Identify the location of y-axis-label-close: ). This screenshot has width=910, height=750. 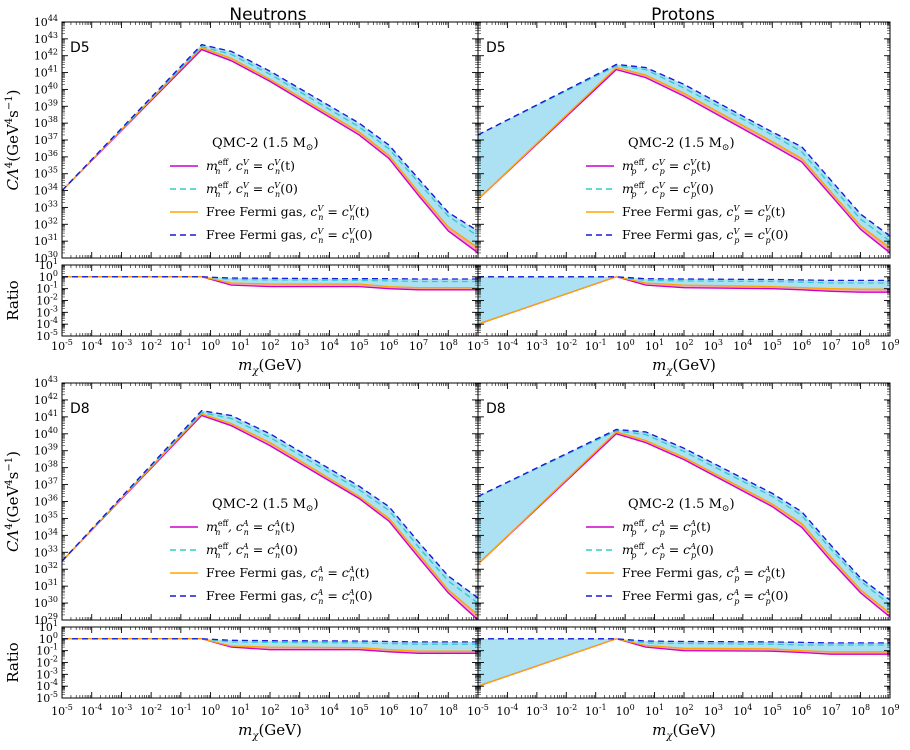
(13, 454).